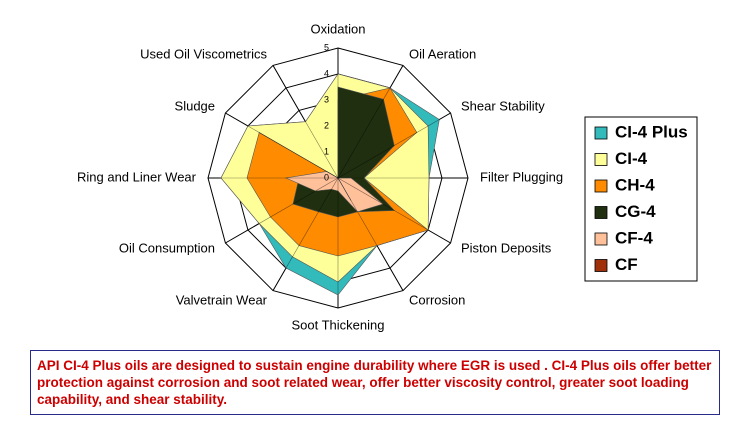 The height and width of the screenshot is (435, 747). What do you see at coordinates (442, 53) in the screenshot?
I see `category-label: Oil Aeration` at bounding box center [442, 53].